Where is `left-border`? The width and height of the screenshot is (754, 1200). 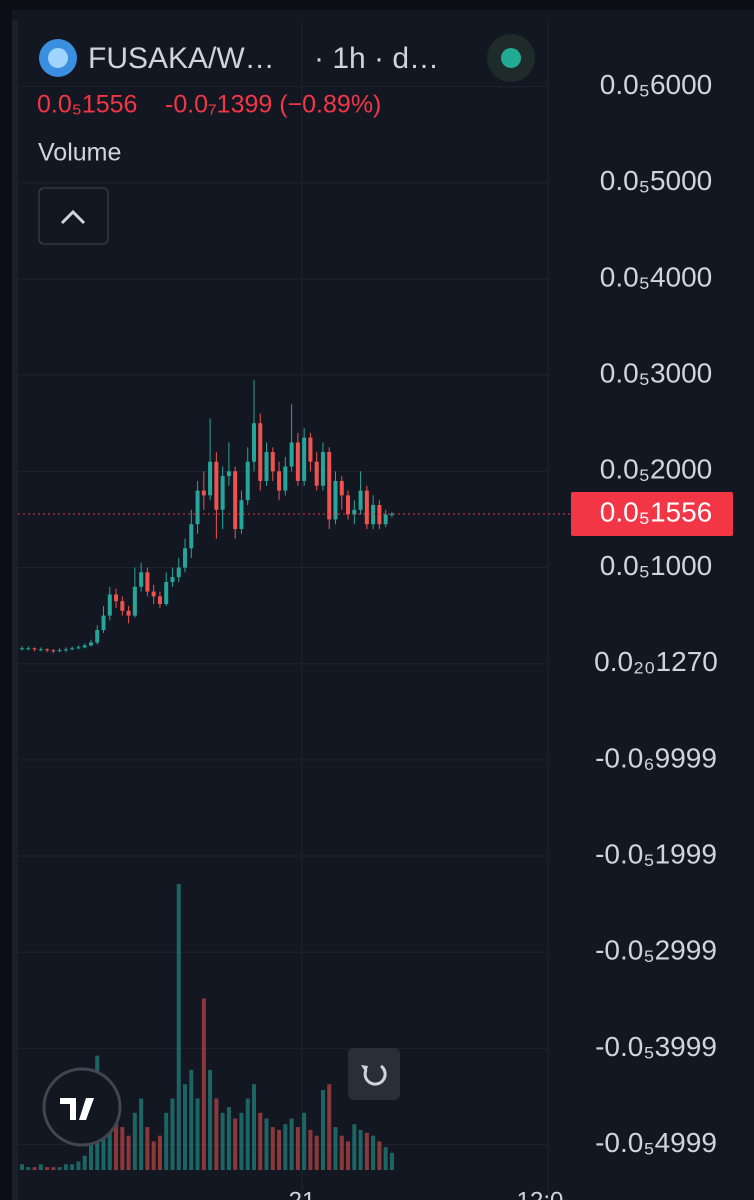
left-border is located at coordinates (15, 610).